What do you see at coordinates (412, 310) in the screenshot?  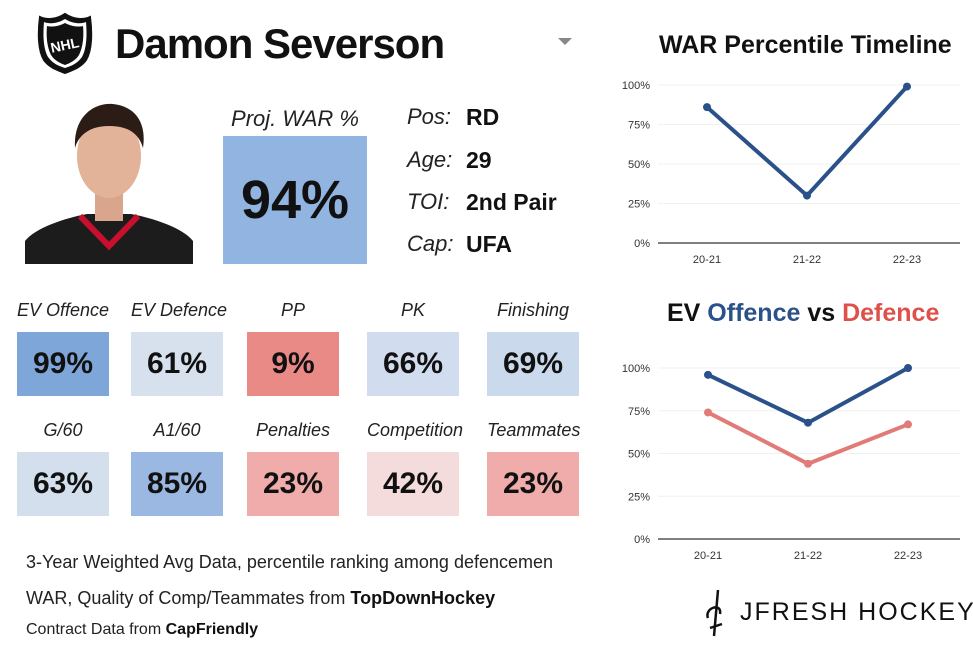 I see `stat-label: PK` at bounding box center [412, 310].